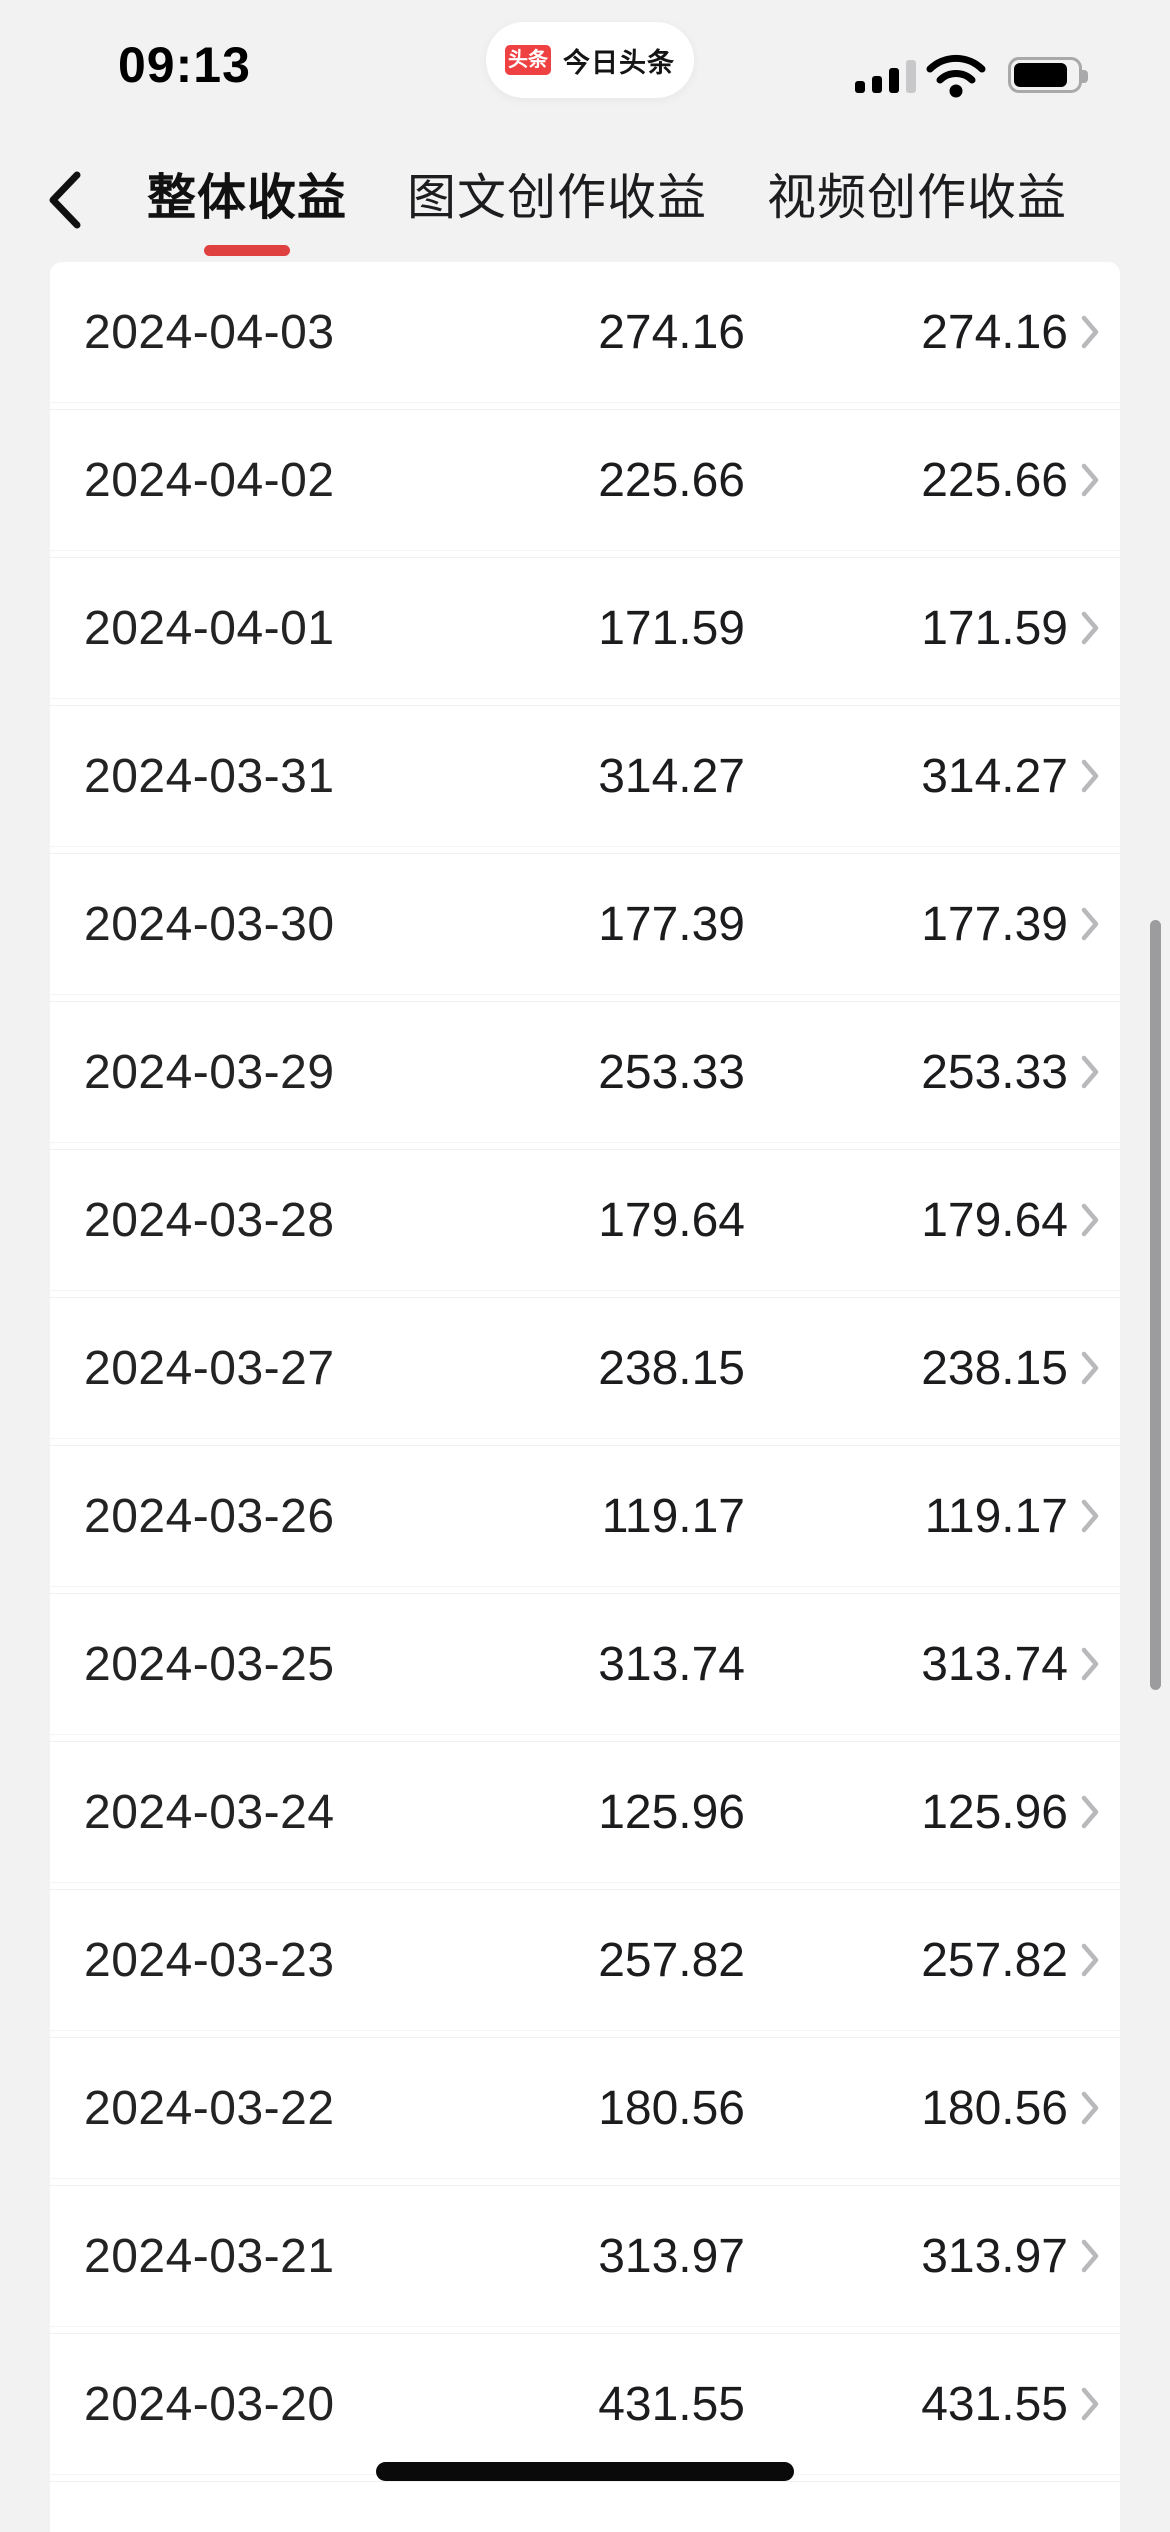  I want to click on battery-icon, so click(1048, 75).